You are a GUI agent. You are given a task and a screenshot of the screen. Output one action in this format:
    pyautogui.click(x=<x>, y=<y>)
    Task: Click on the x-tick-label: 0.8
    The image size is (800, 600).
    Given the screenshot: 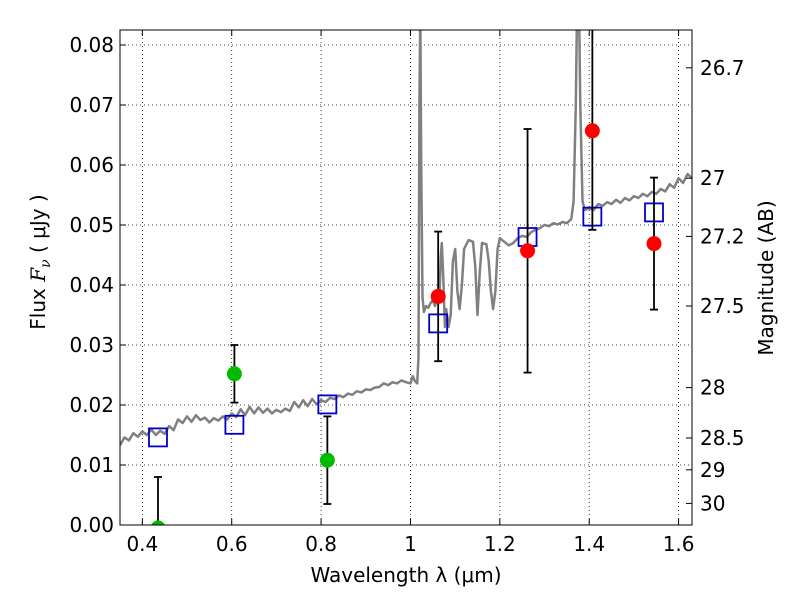 What is the action you would take?
    pyautogui.click(x=321, y=544)
    